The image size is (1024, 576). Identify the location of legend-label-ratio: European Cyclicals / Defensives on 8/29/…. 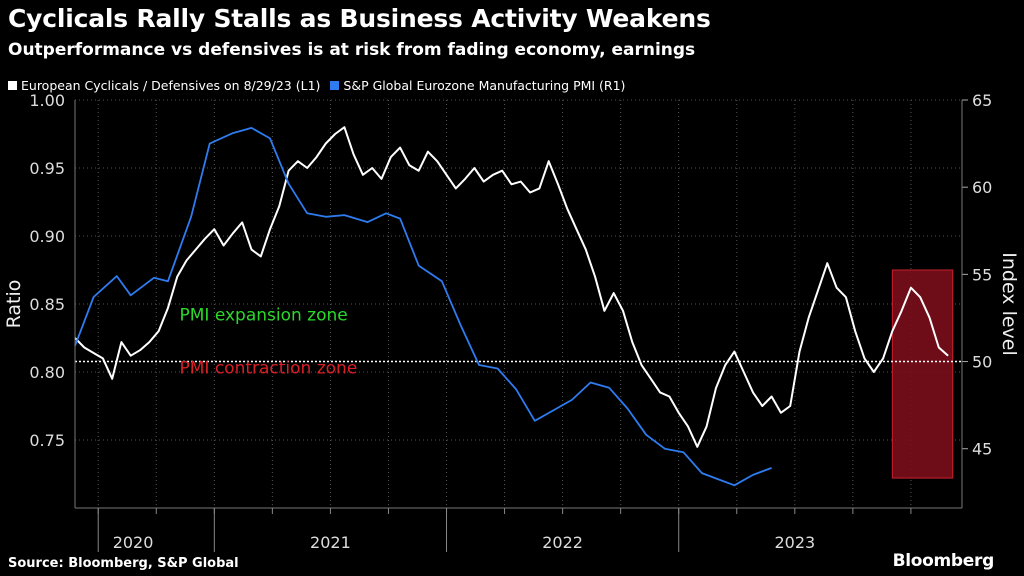
(171, 85).